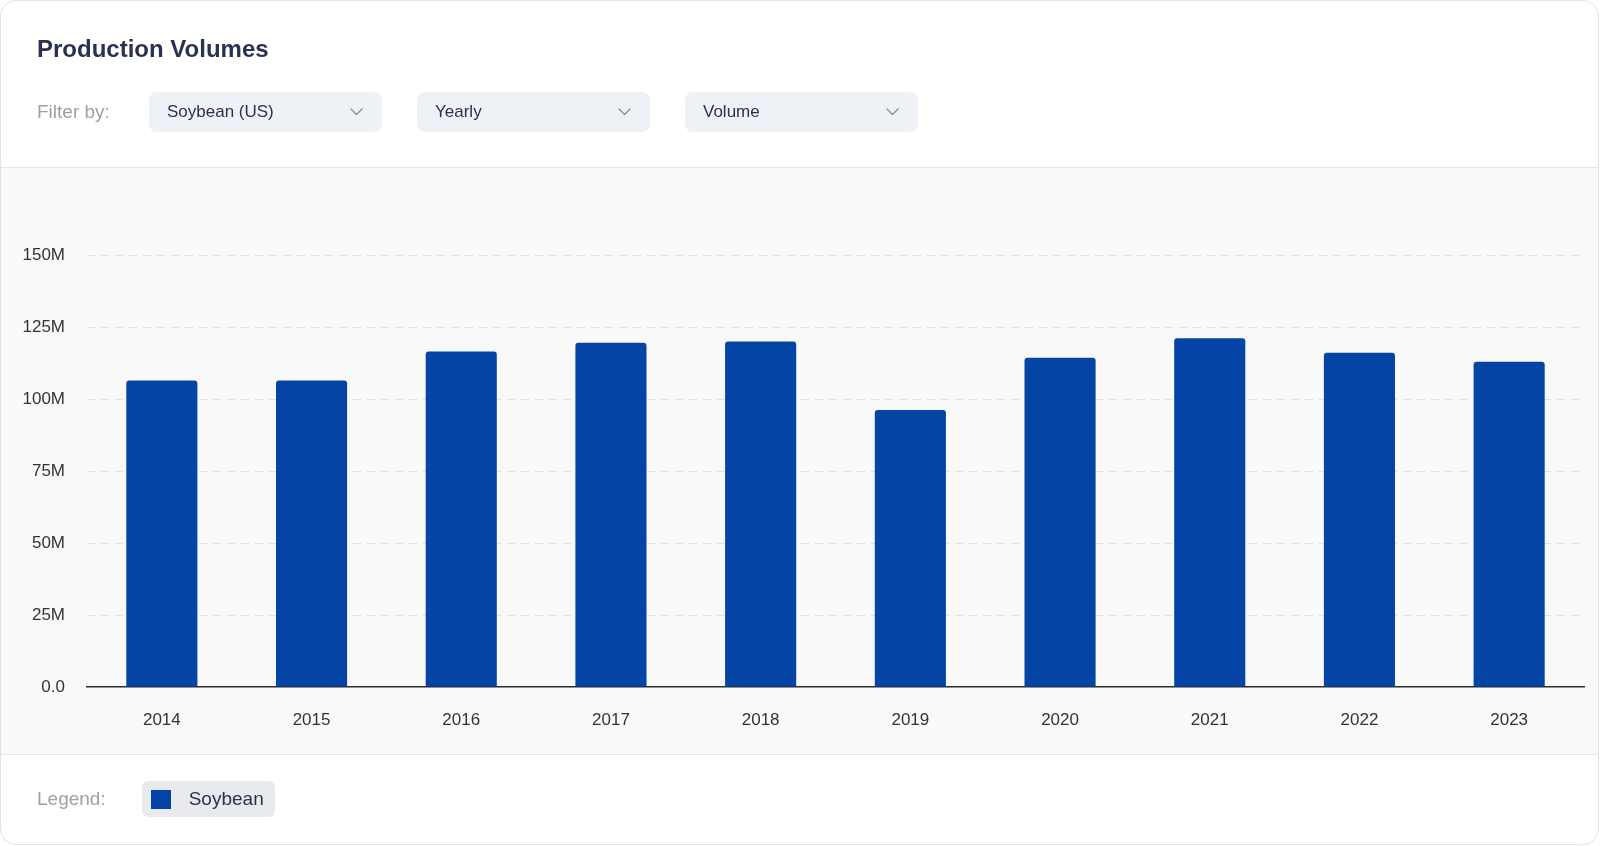 The image size is (1600, 846). What do you see at coordinates (73, 112) in the screenshot?
I see `text: Filter by:` at bounding box center [73, 112].